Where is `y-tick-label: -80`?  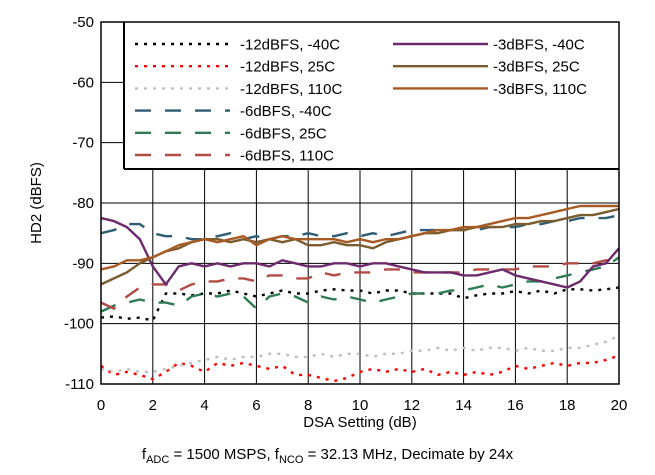
y-tick-label: -80 is located at coordinates (83, 203).